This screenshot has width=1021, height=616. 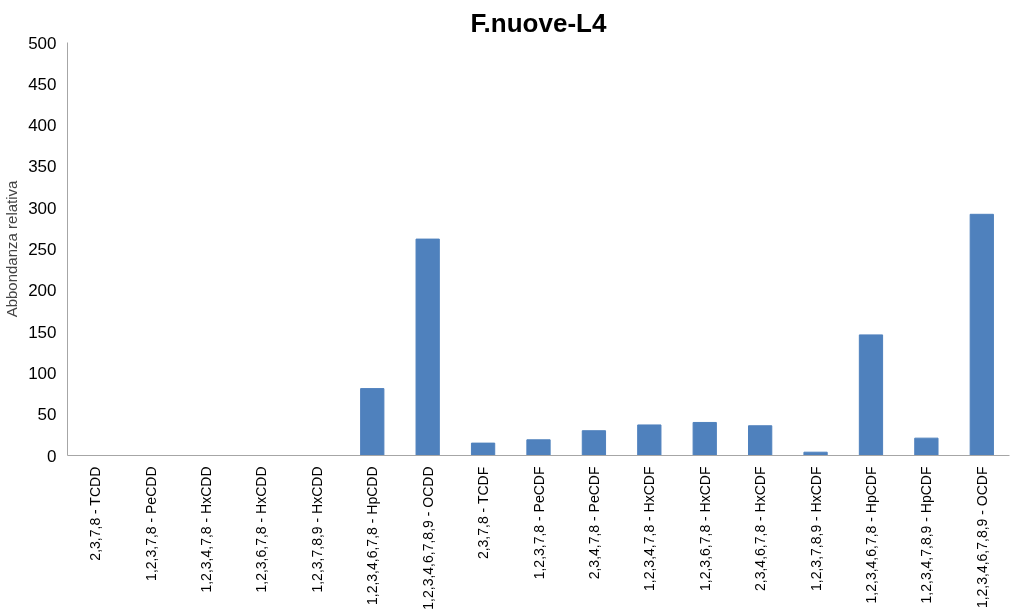 What do you see at coordinates (815, 528) in the screenshot?
I see `x-tick-label: 1,2,3,7,8,9 - HxCDF` at bounding box center [815, 528].